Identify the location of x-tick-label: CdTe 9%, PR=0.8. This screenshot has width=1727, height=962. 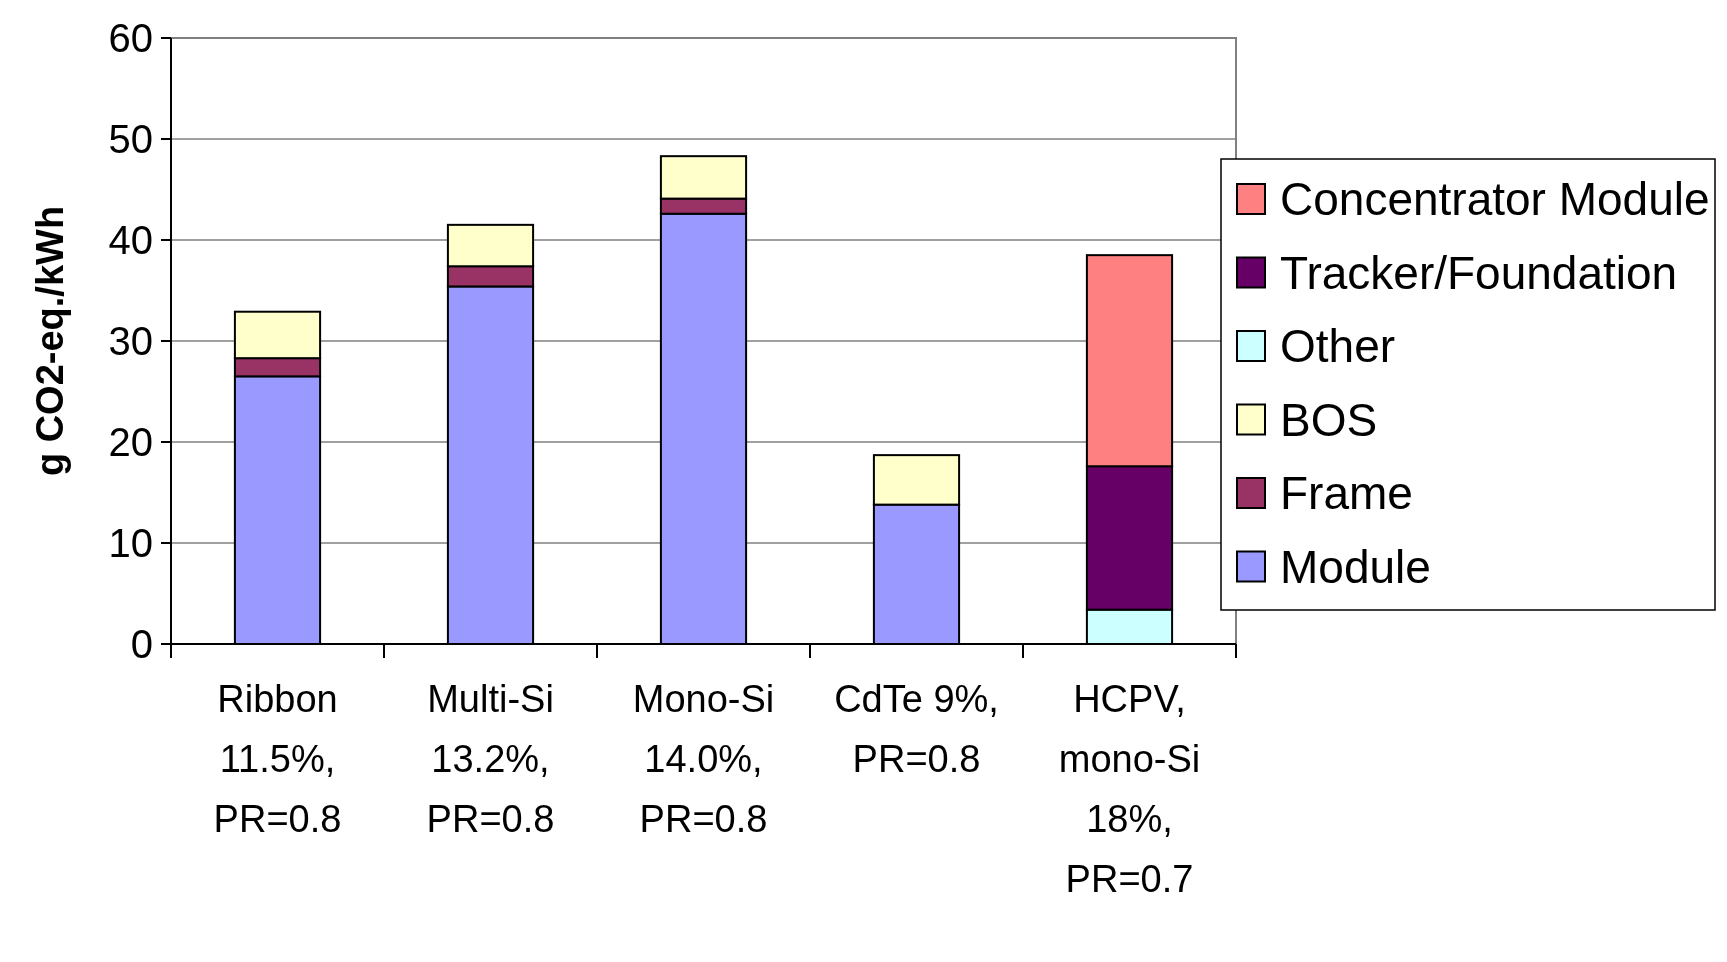
(916, 729).